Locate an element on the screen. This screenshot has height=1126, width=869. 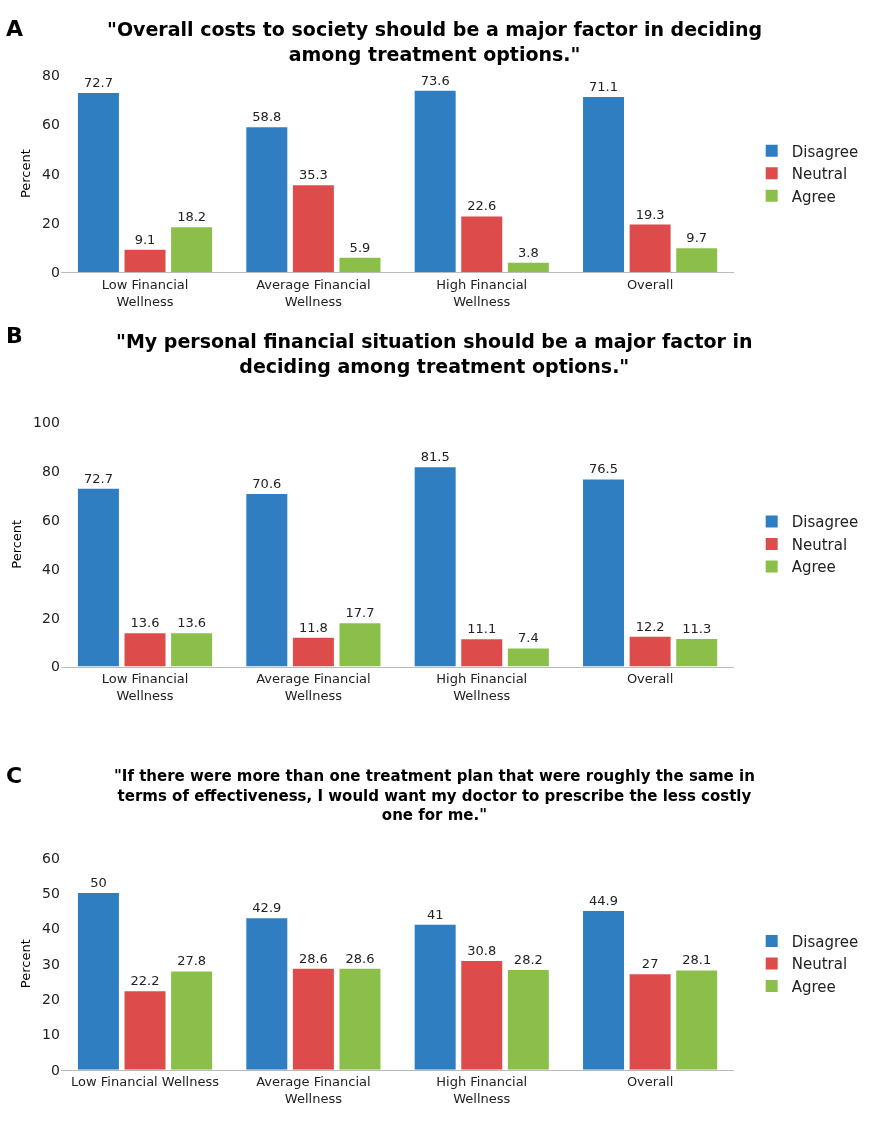
chart-title: "Overall costs to society should be a major factor in deciding among treatment options." is located at coordinates (435, 41).